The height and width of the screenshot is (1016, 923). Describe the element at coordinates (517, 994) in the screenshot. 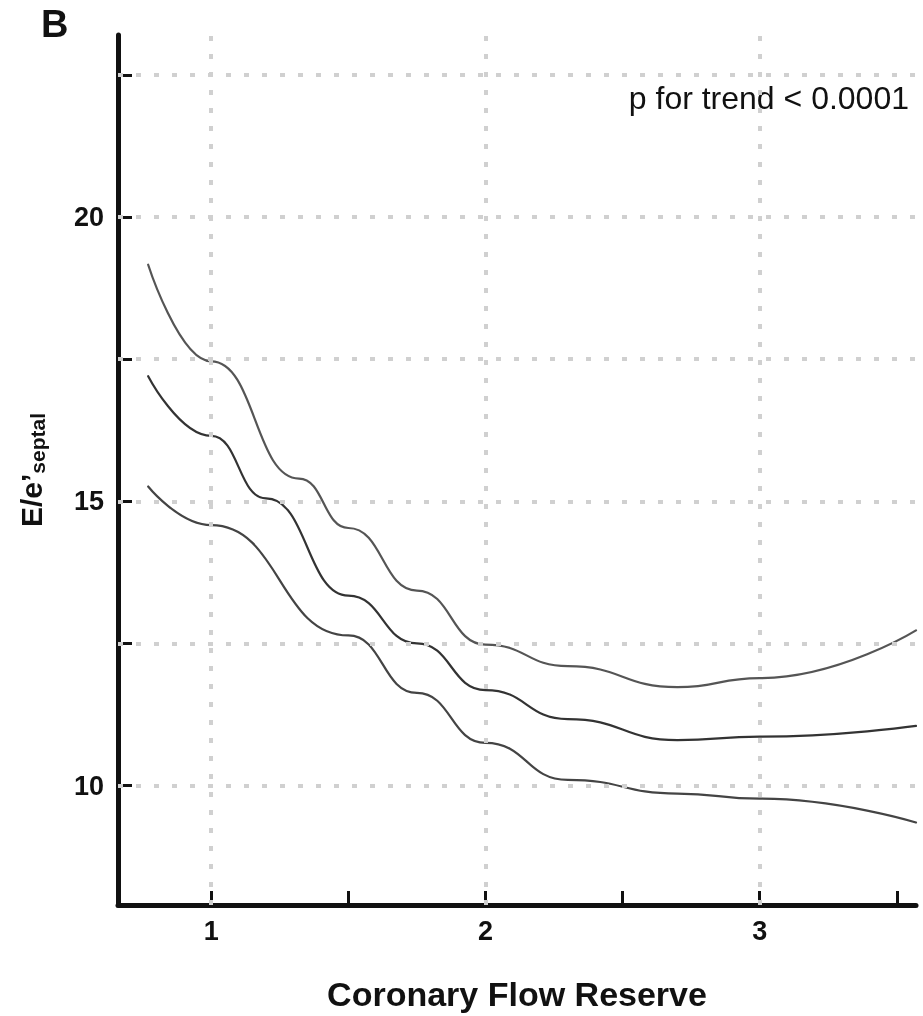

I see `x-axis-title: Coronary Flow Reserve` at that location.